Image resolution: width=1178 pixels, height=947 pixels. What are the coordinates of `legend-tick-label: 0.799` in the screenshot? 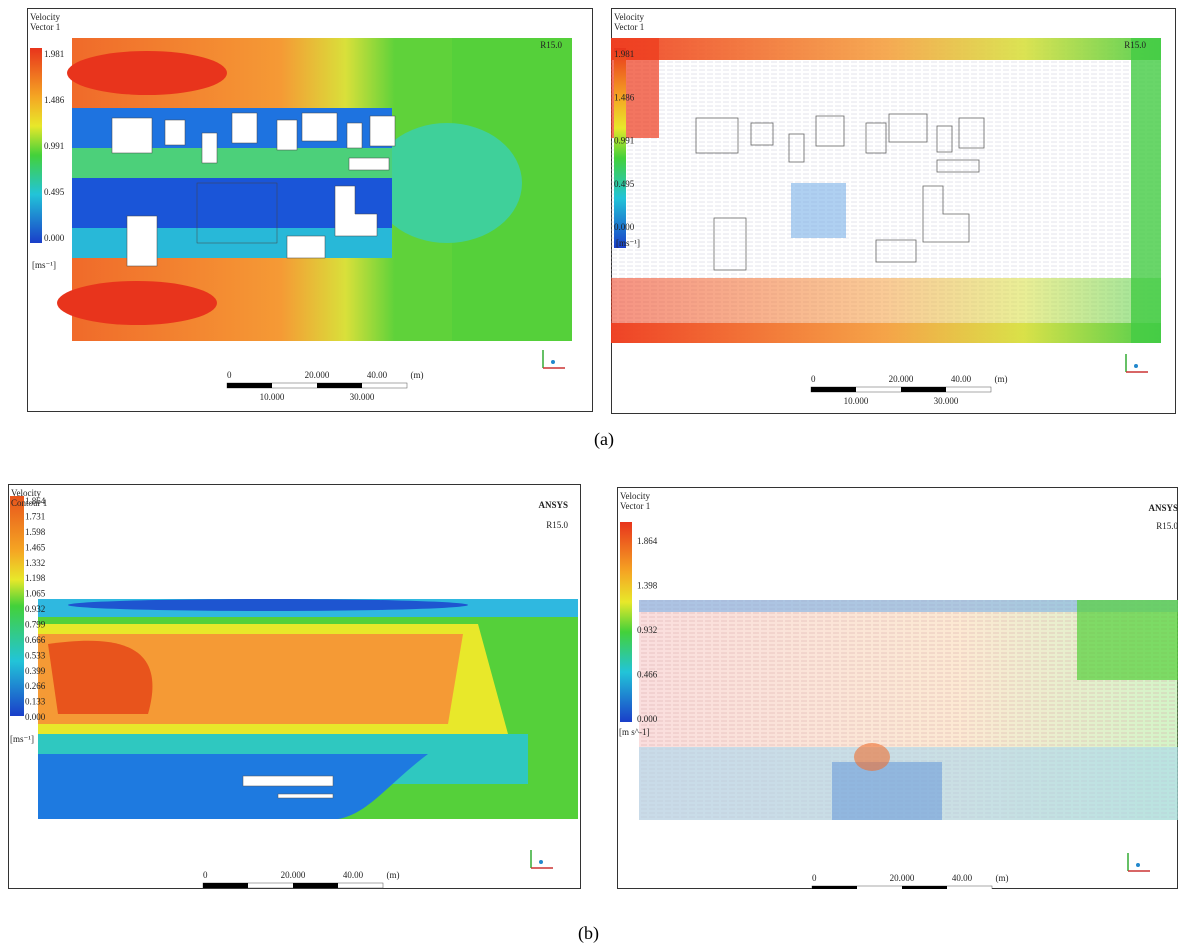 It's located at (35, 624).